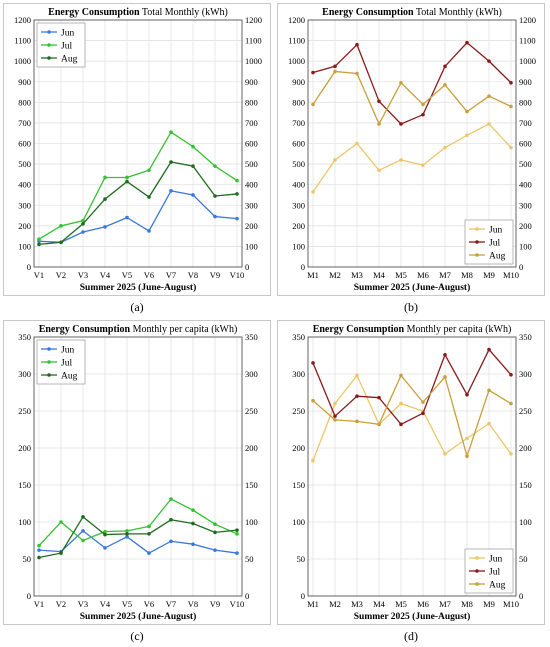 The image size is (550, 647). What do you see at coordinates (521, 596) in the screenshot?
I see `ytick-right-d-0: 0` at bounding box center [521, 596].